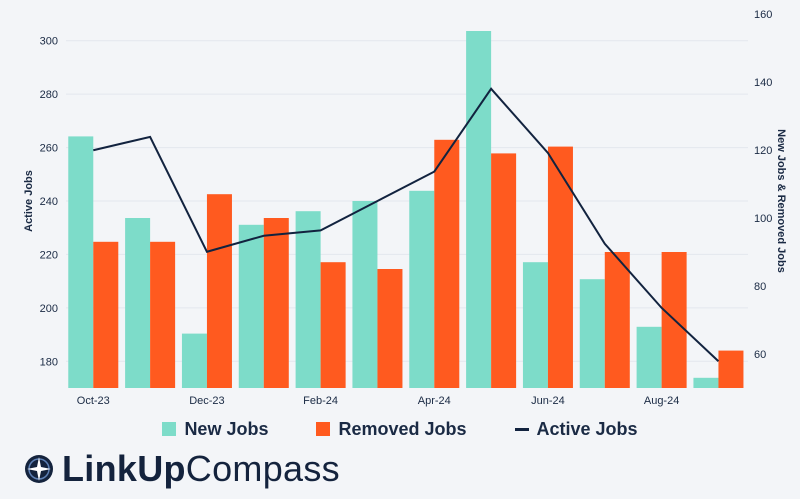 This screenshot has width=800, height=499. I want to click on y-tick-label: 280, so click(49, 95).